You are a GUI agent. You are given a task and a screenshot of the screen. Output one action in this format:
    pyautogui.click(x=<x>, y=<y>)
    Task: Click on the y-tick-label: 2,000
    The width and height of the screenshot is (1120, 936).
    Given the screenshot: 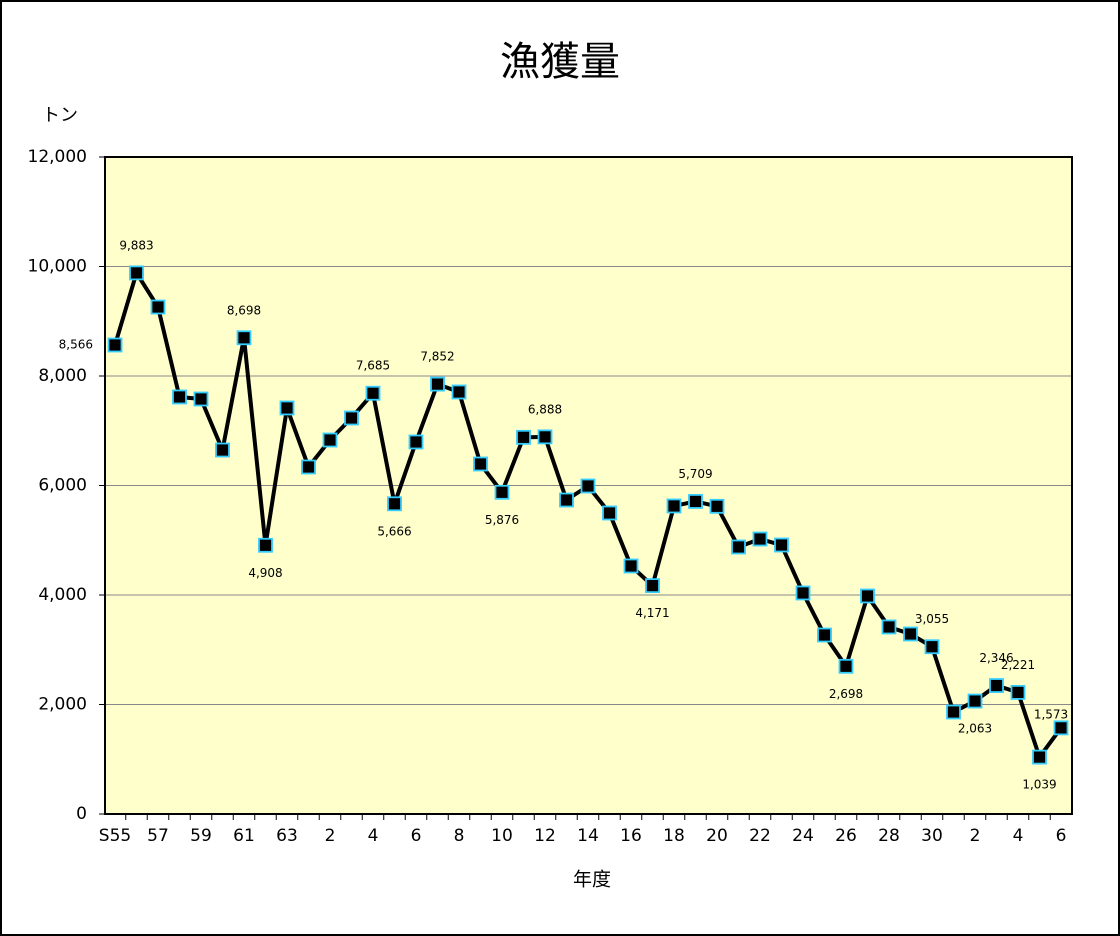 What is the action you would take?
    pyautogui.click(x=62, y=705)
    